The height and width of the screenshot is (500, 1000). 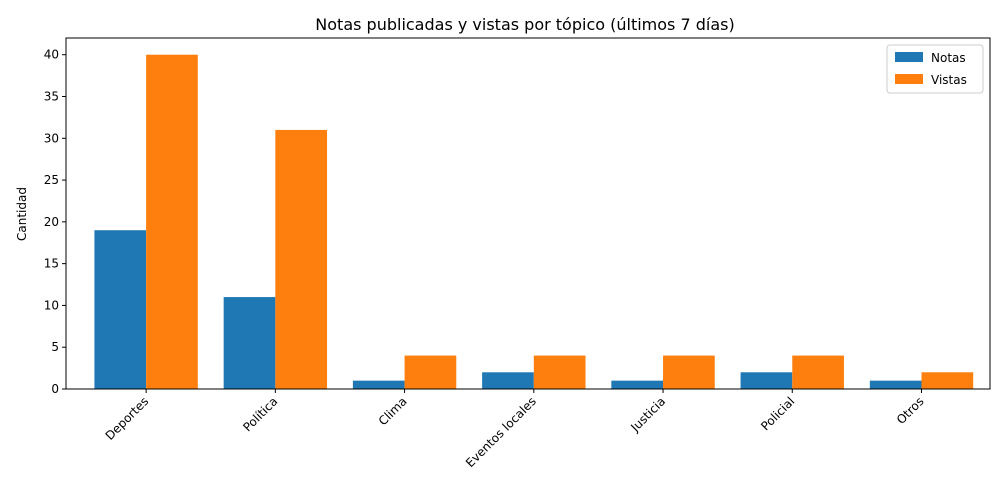 What do you see at coordinates (393, 411) in the screenshot?
I see `x-tick-label: Clima` at bounding box center [393, 411].